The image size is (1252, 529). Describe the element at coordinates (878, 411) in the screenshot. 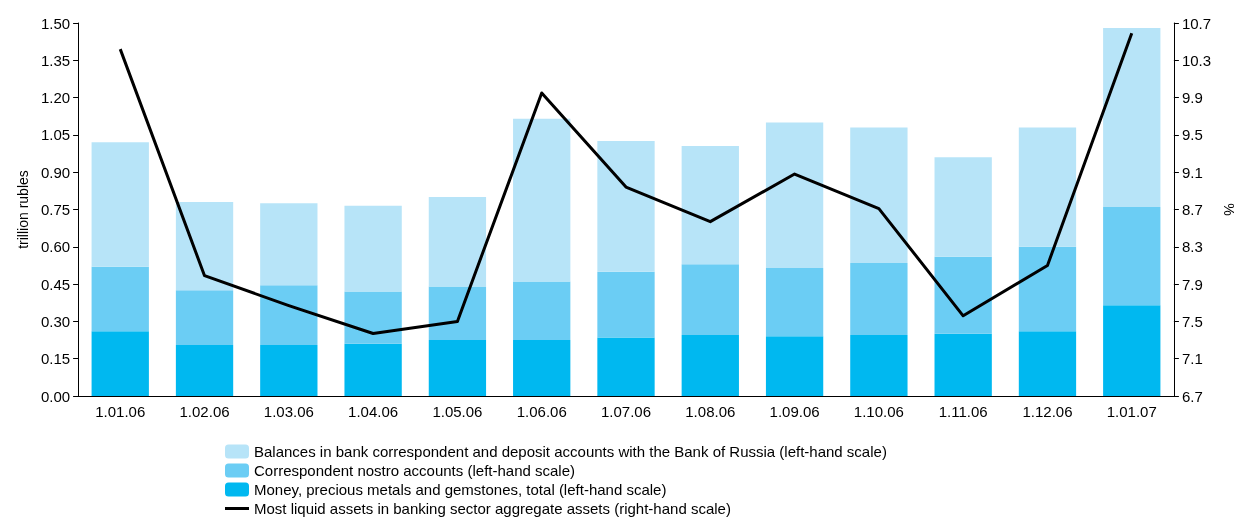

I see `x-tick-label: 1.10.06` at that location.